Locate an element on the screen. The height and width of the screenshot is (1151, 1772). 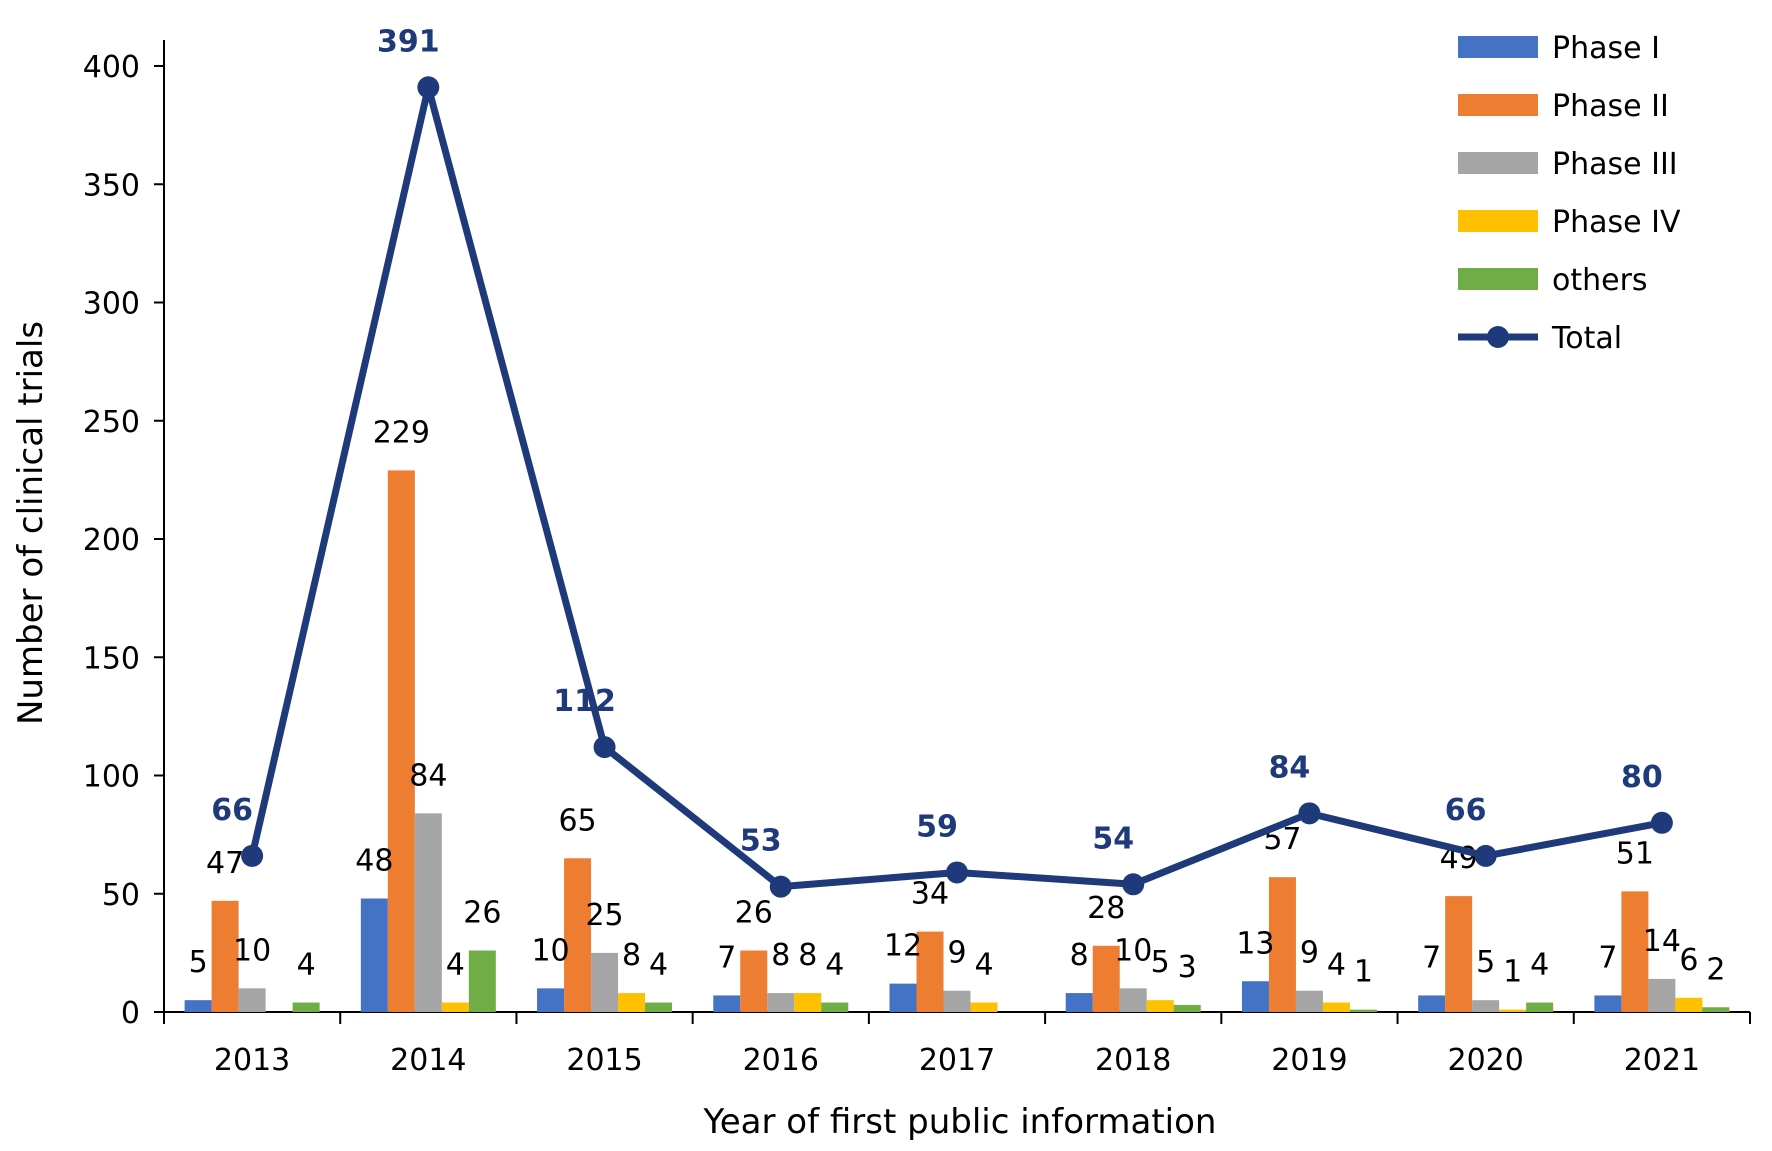
x-tick-label: 2013 is located at coordinates (252, 1060).